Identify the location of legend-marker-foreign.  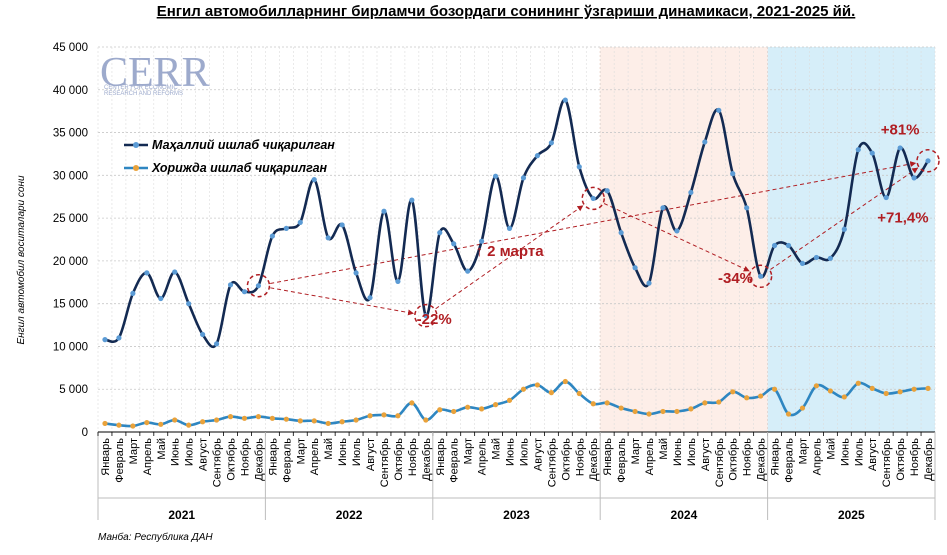
(136, 168).